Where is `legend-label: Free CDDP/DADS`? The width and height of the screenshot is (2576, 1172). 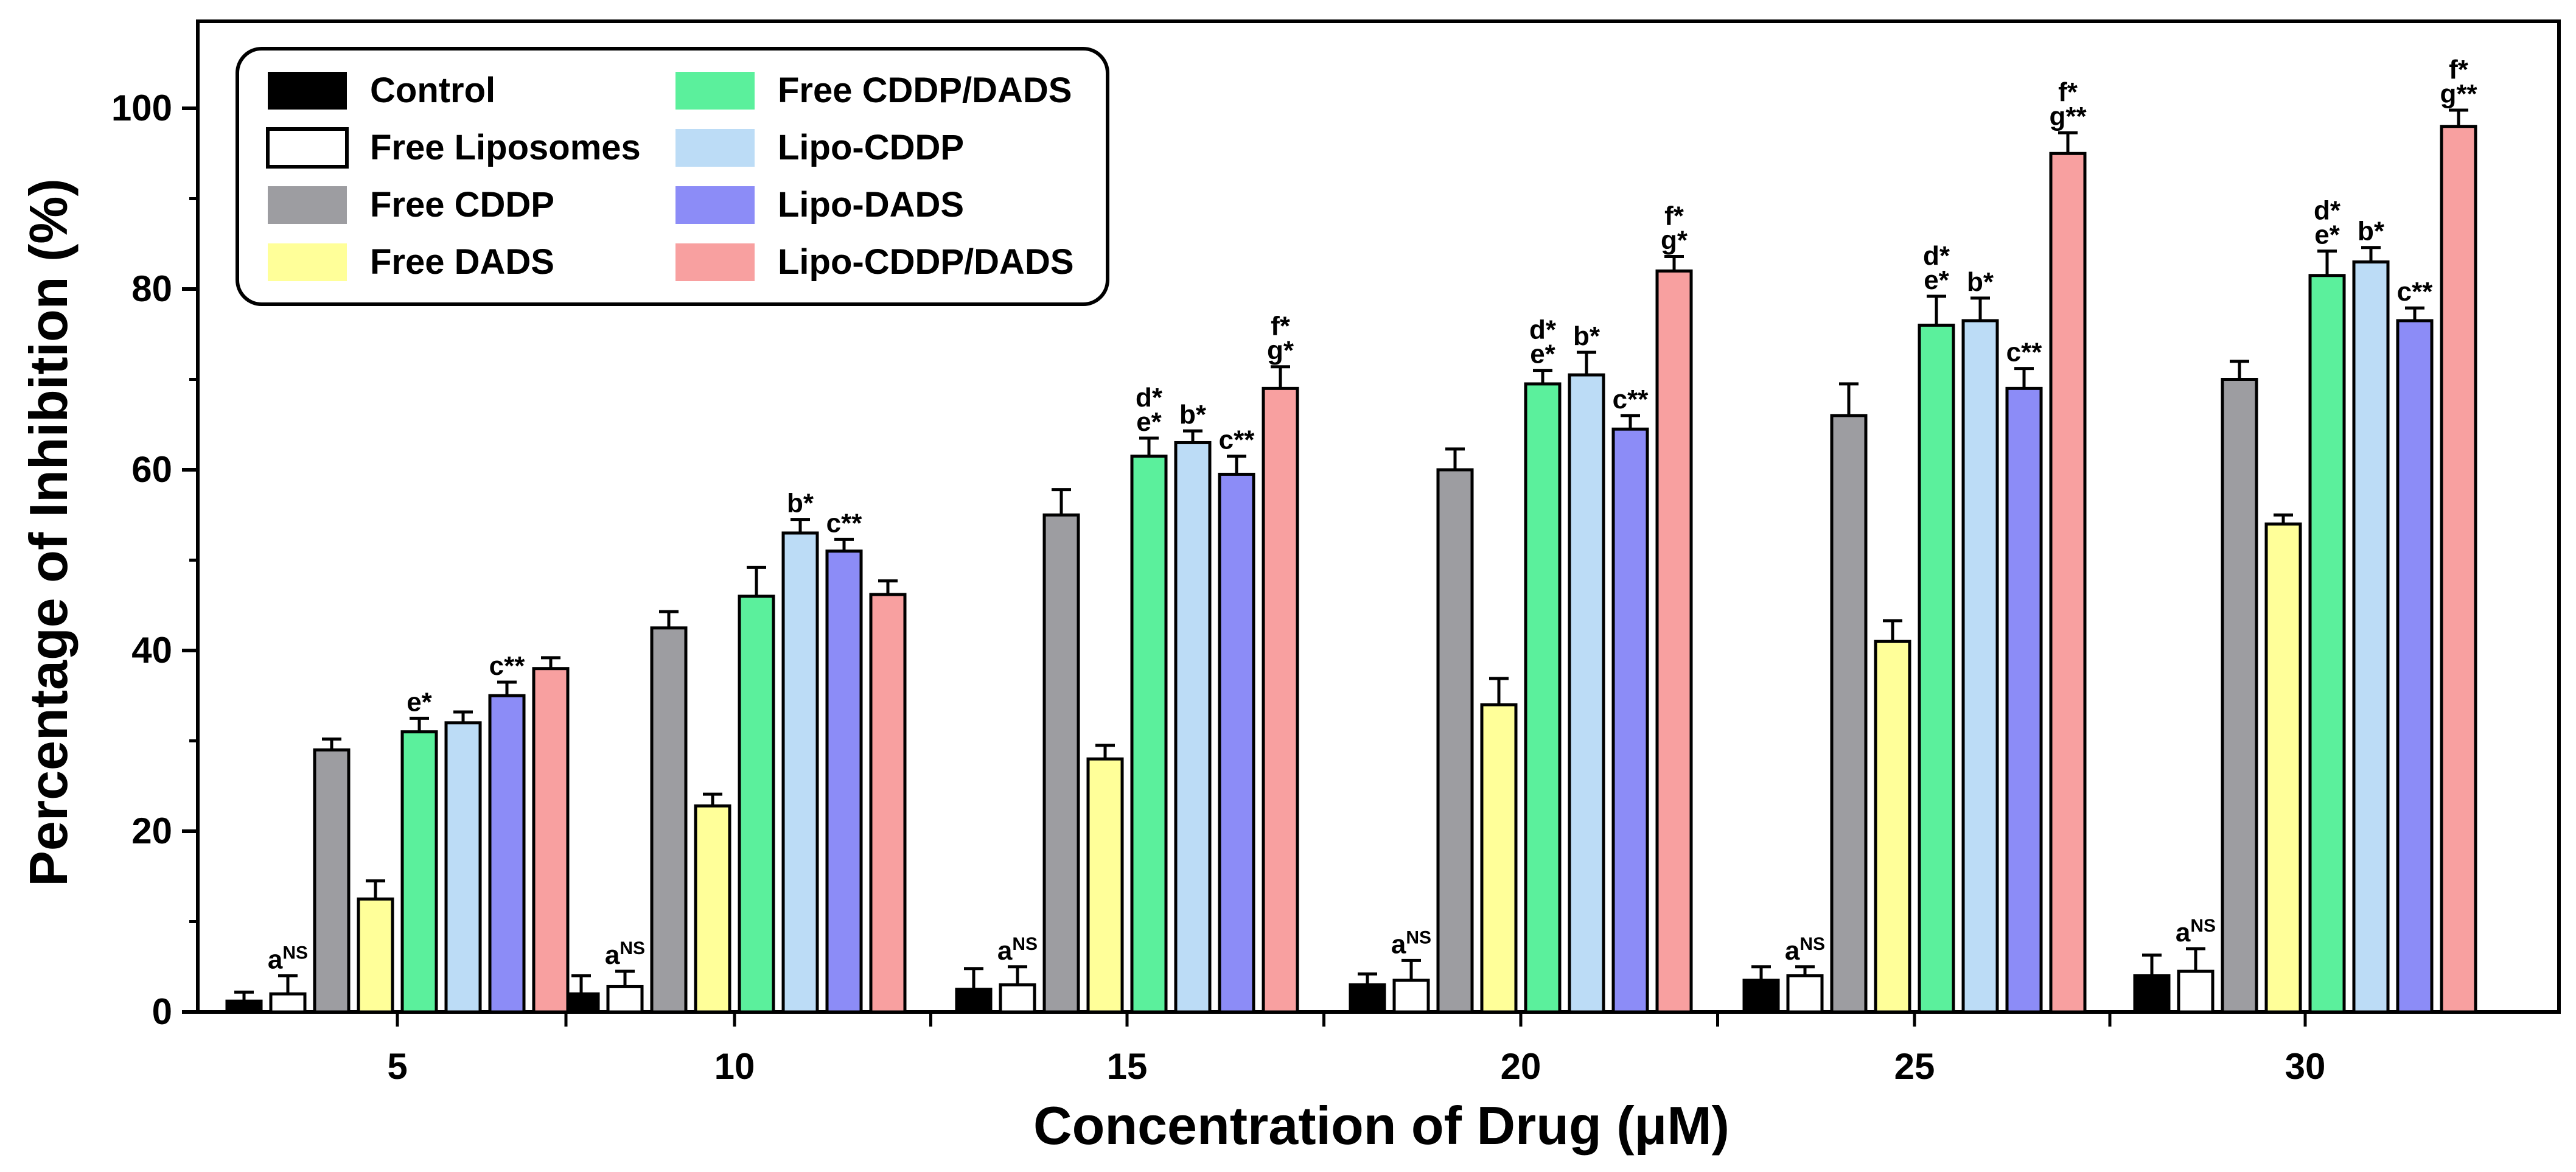 legend-label: Free CDDP/DADS is located at coordinates (925, 90).